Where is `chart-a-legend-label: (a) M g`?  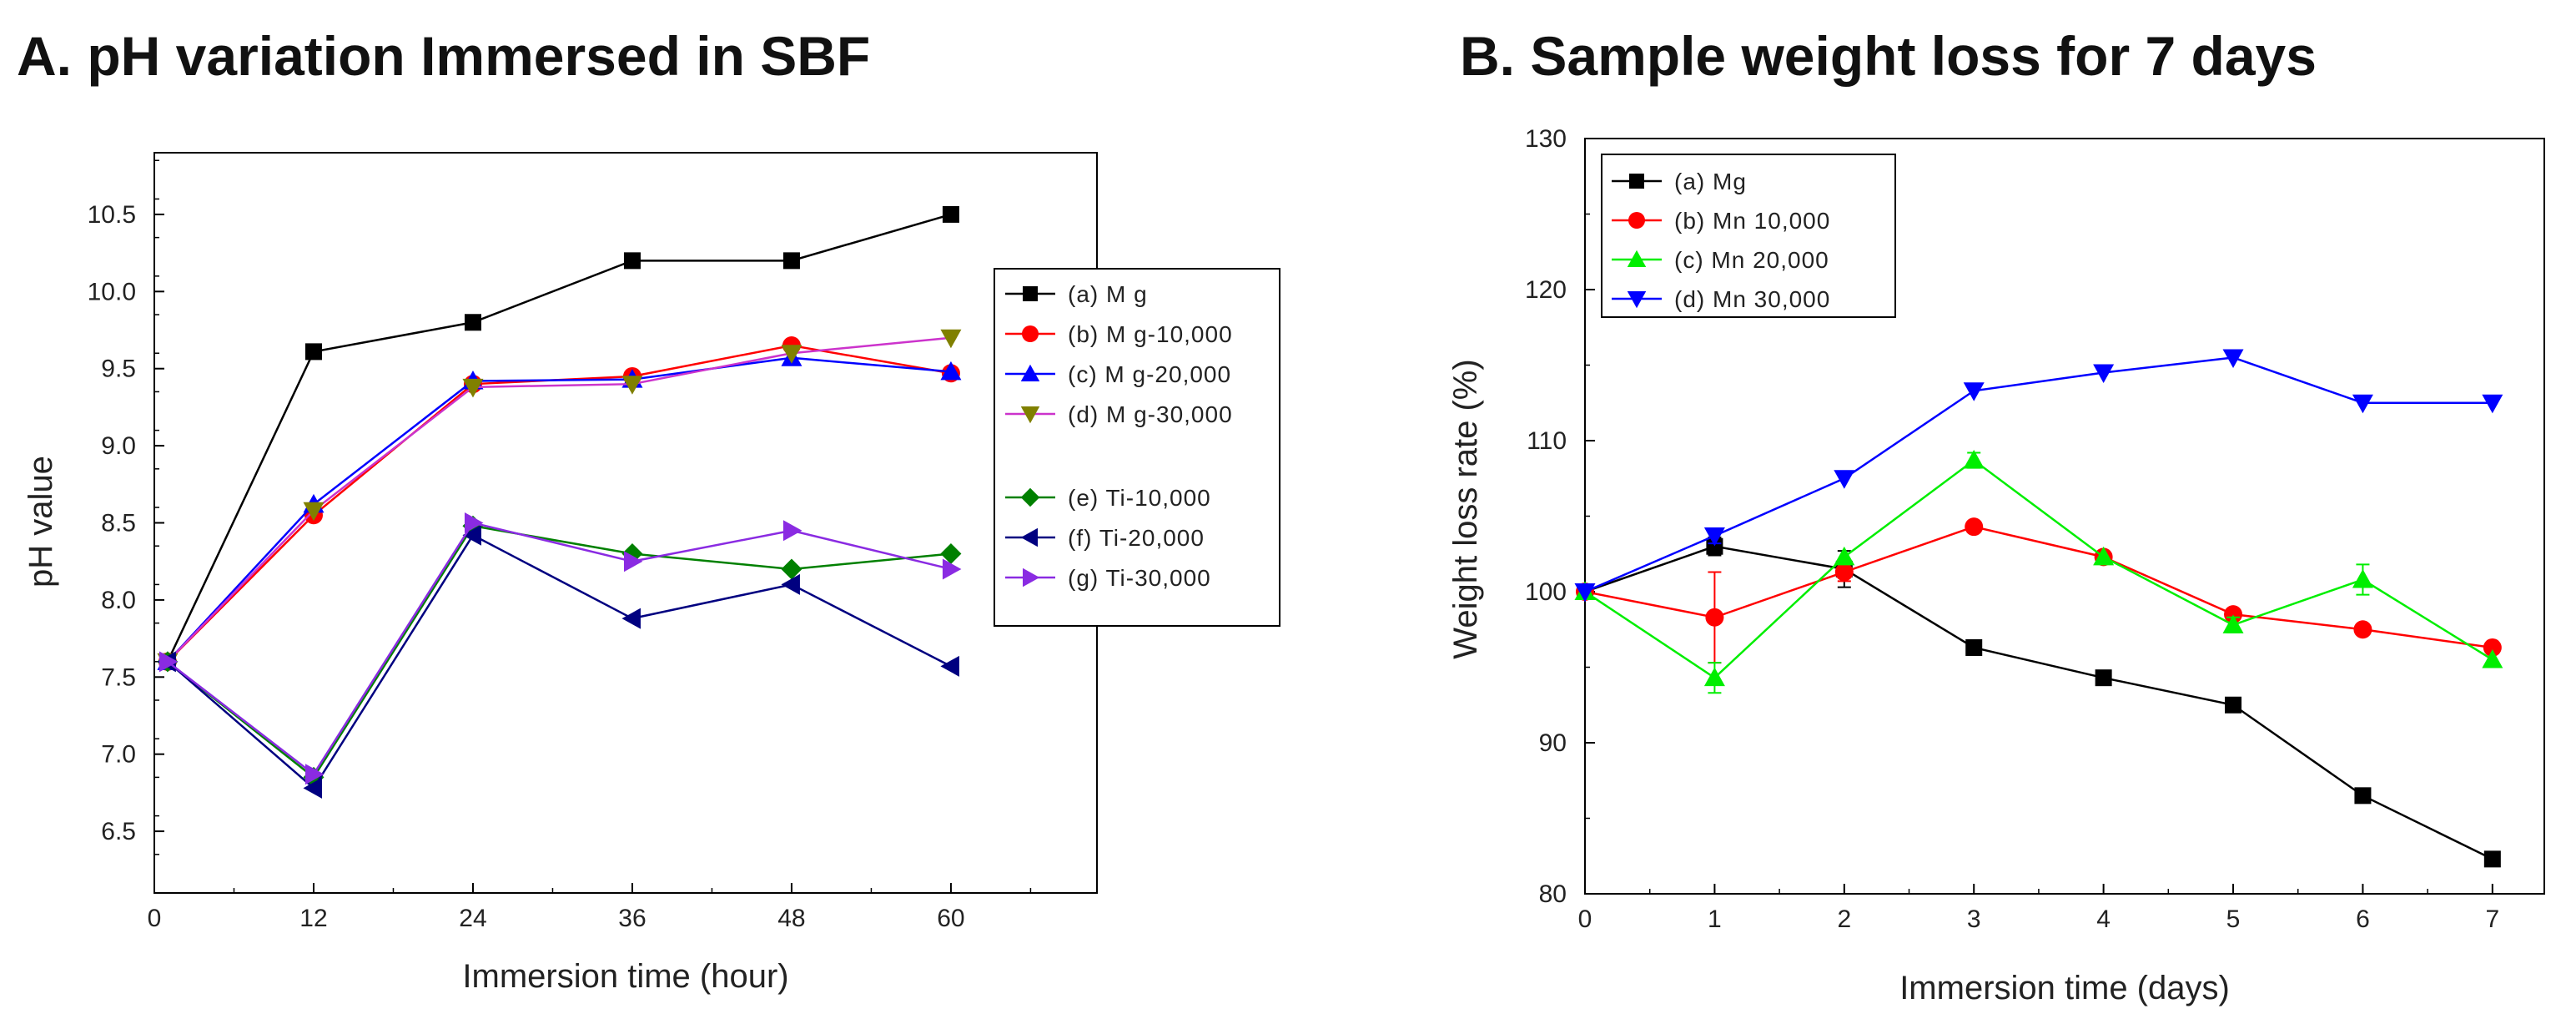 chart-a-legend-label: (a) M g is located at coordinates (1108, 294).